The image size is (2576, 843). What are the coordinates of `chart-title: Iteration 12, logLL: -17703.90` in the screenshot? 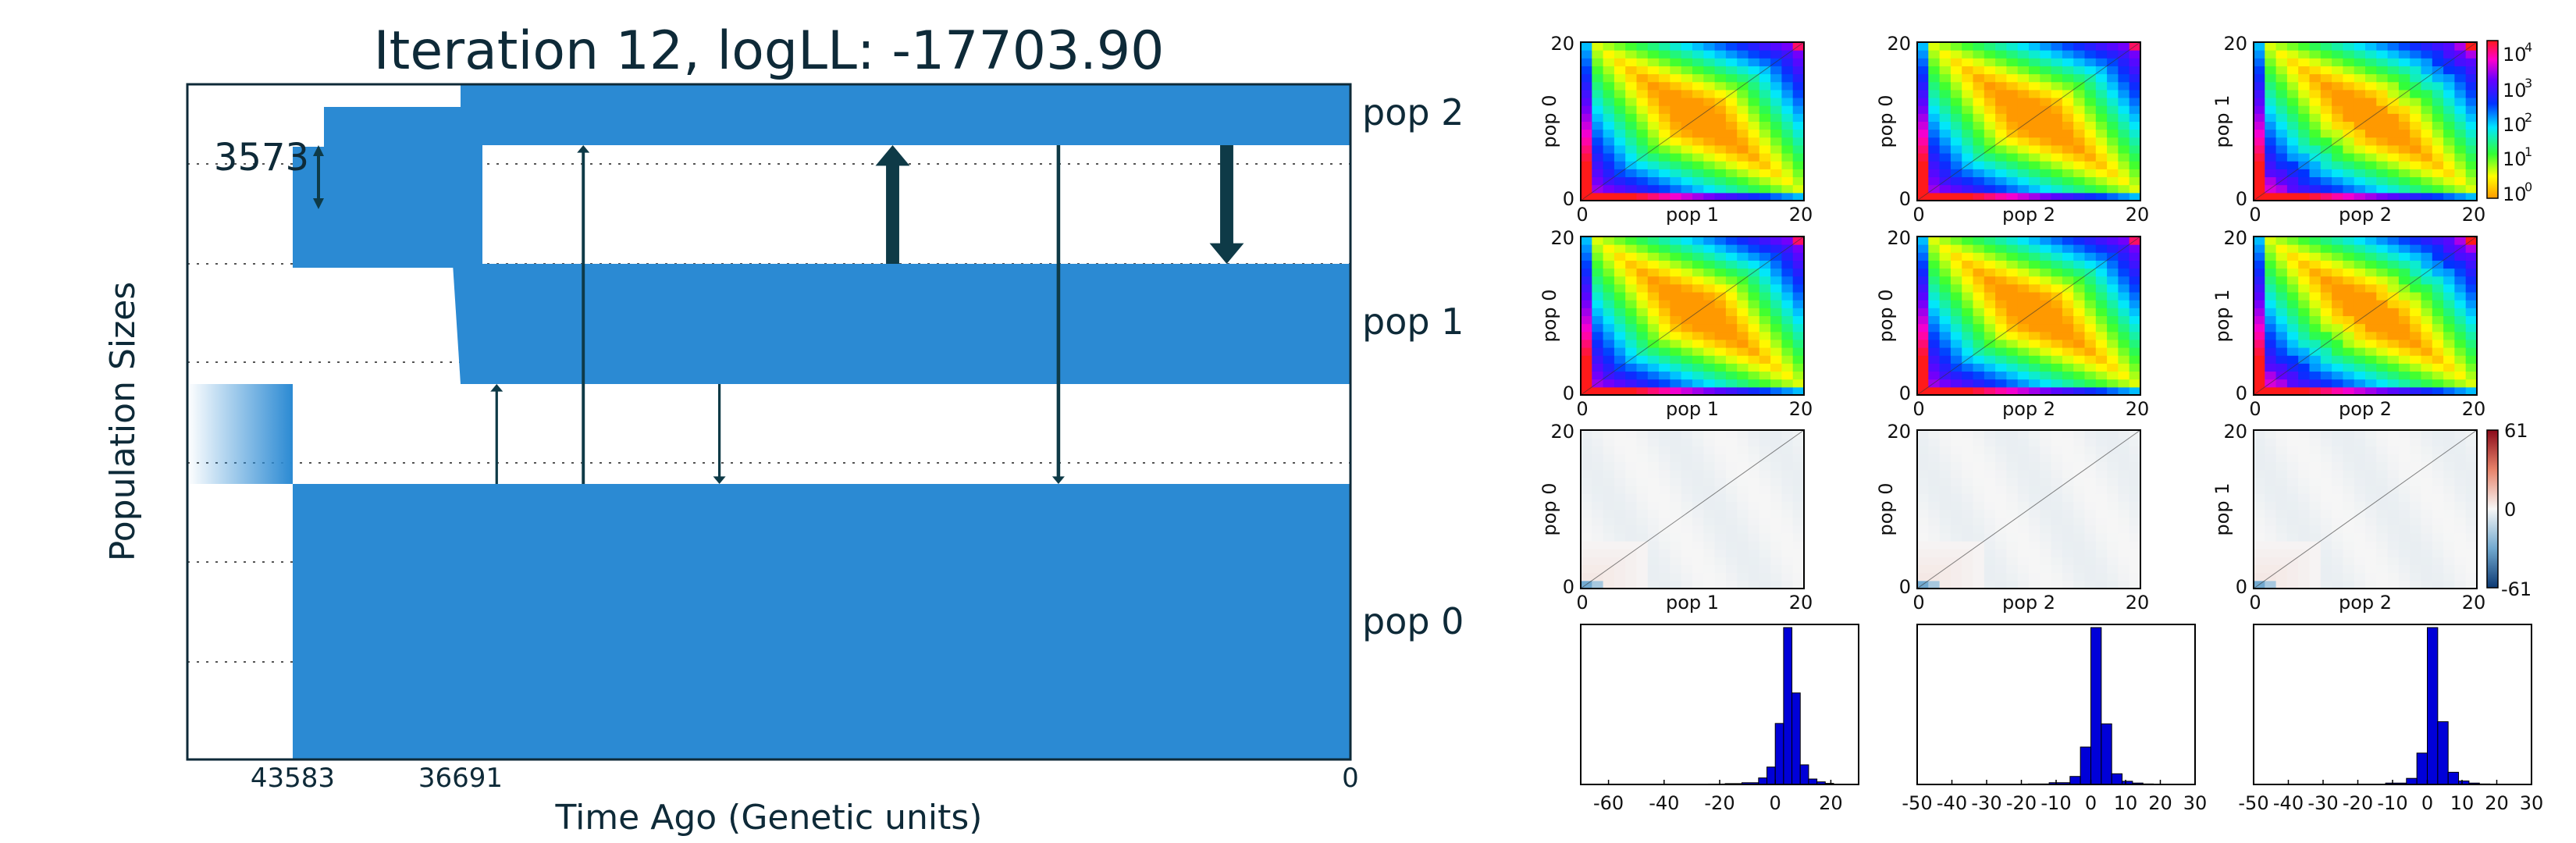 It's located at (769, 51).